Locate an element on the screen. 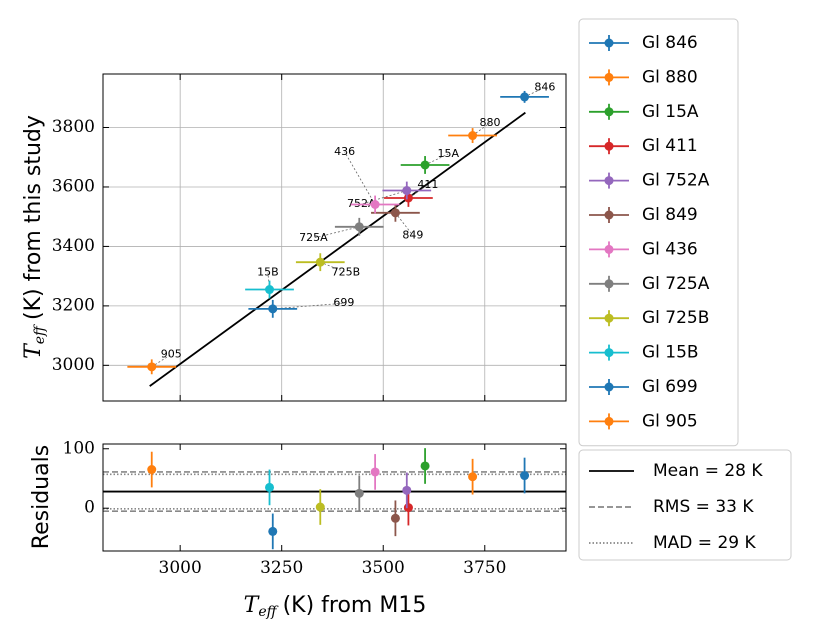 The width and height of the screenshot is (830, 623). annotation-leader-gl-725b is located at coordinates (333, 267).